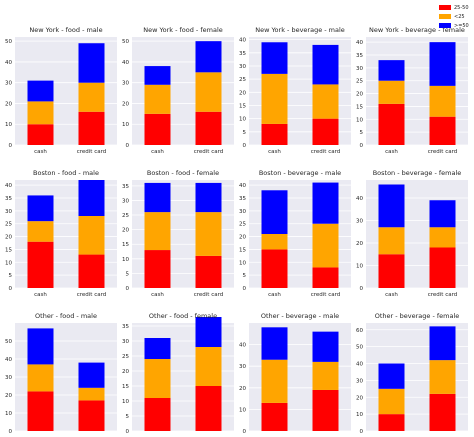 The image size is (474, 437). I want to click on chart-title: Boston - food - female, so click(183, 173).